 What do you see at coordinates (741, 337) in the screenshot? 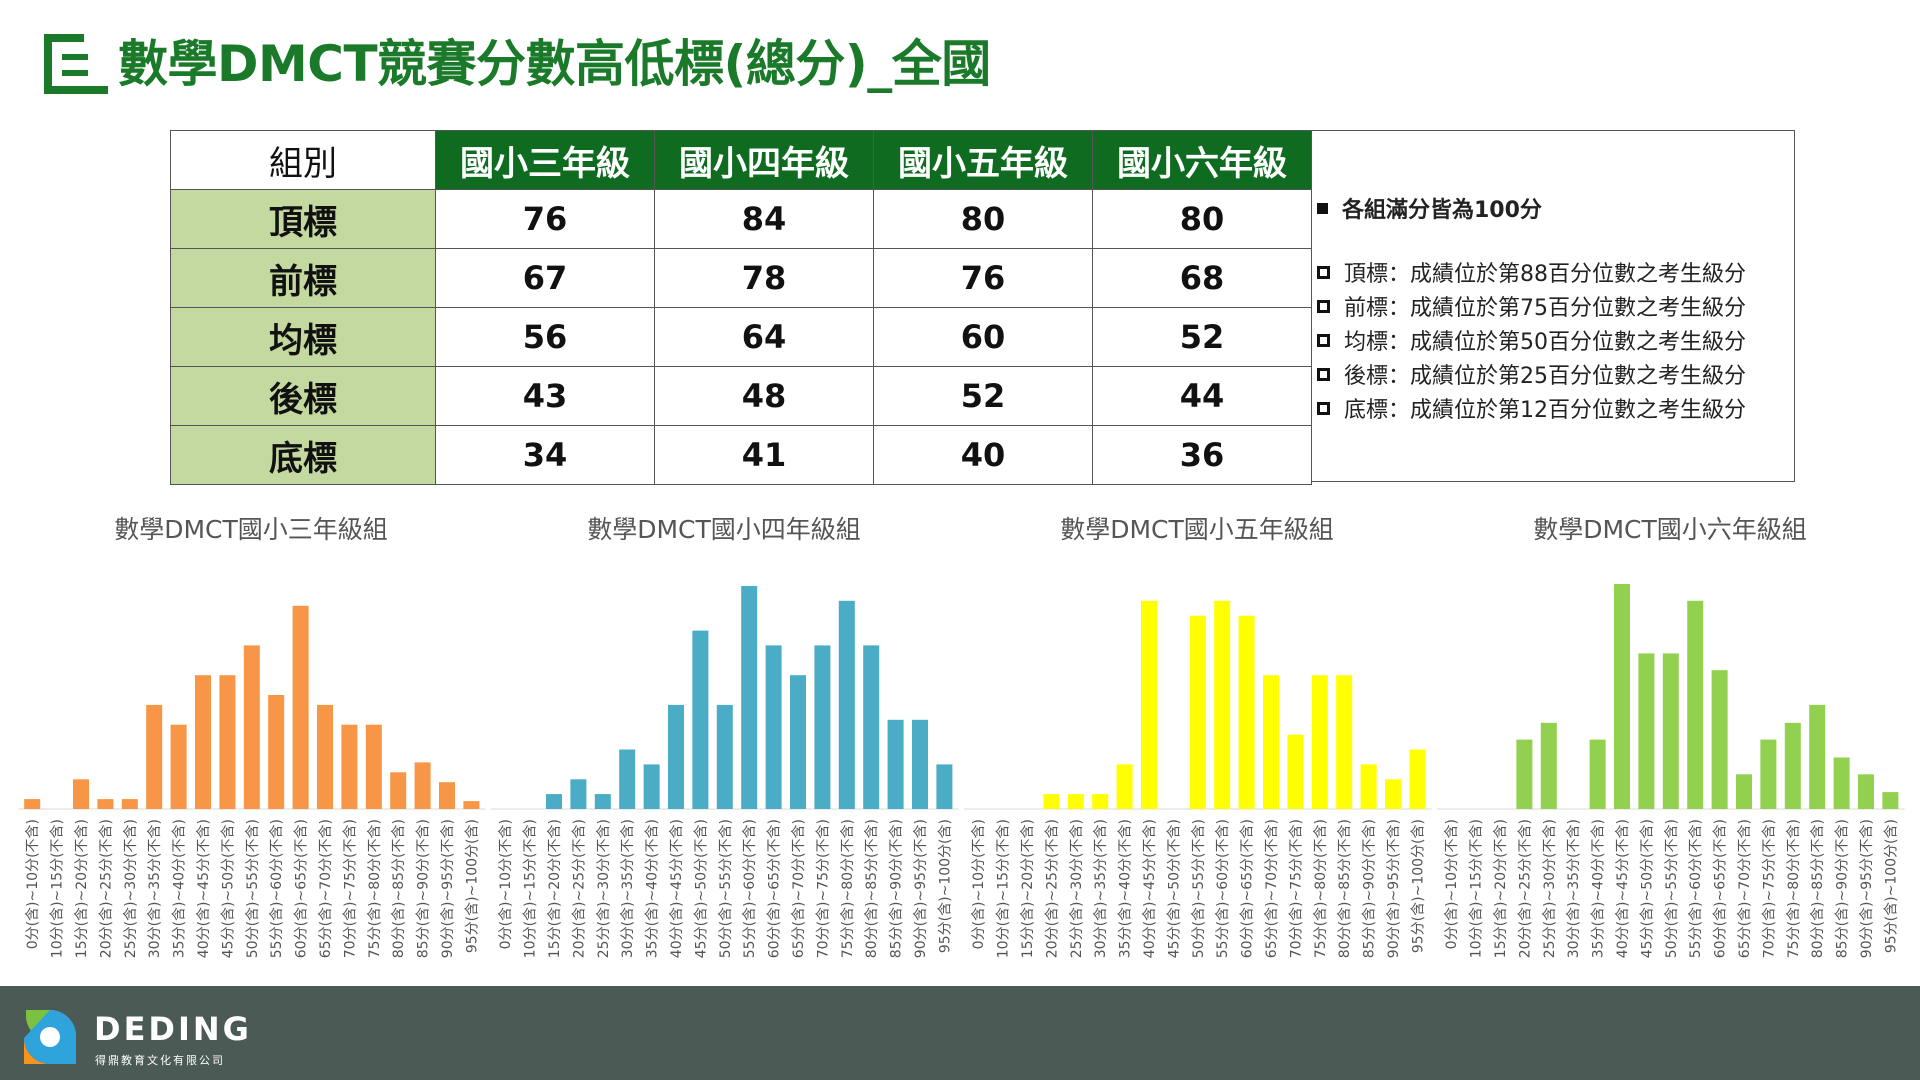
I see `table-row: 均標 56 64 60 52` at bounding box center [741, 337].